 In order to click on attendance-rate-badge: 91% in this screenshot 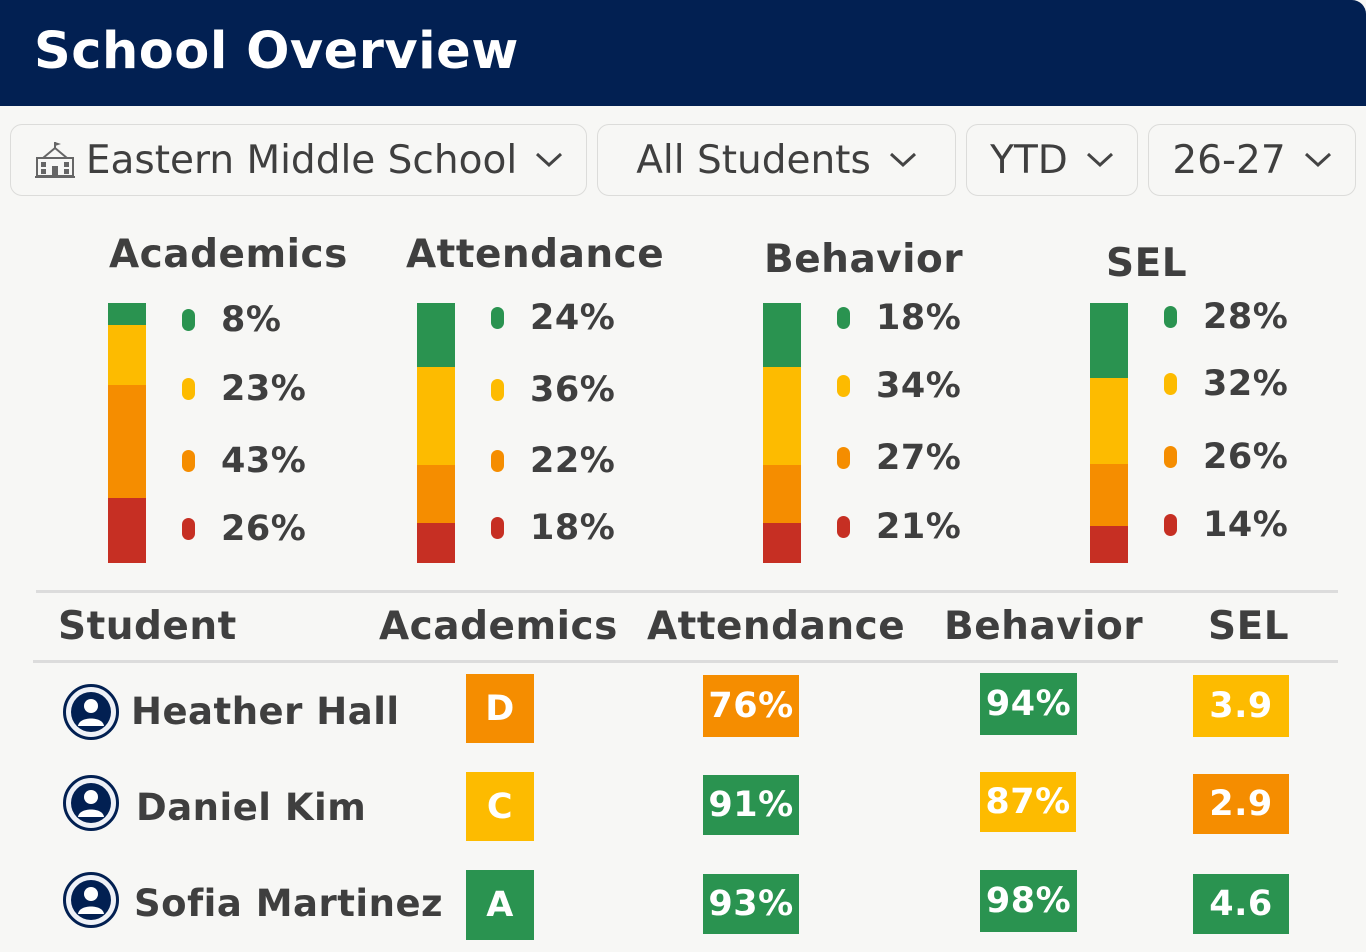, I will do `click(751, 805)`.